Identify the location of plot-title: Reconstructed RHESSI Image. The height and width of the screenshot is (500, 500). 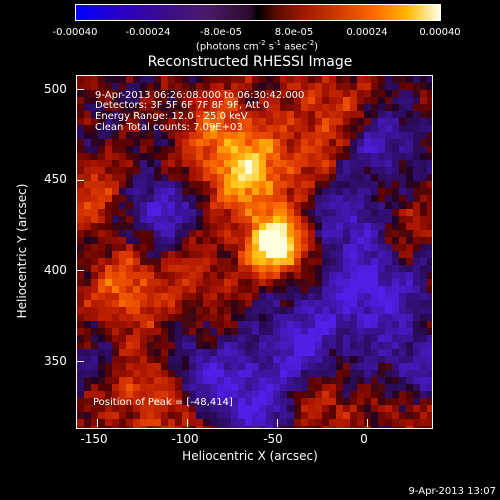
(250, 62).